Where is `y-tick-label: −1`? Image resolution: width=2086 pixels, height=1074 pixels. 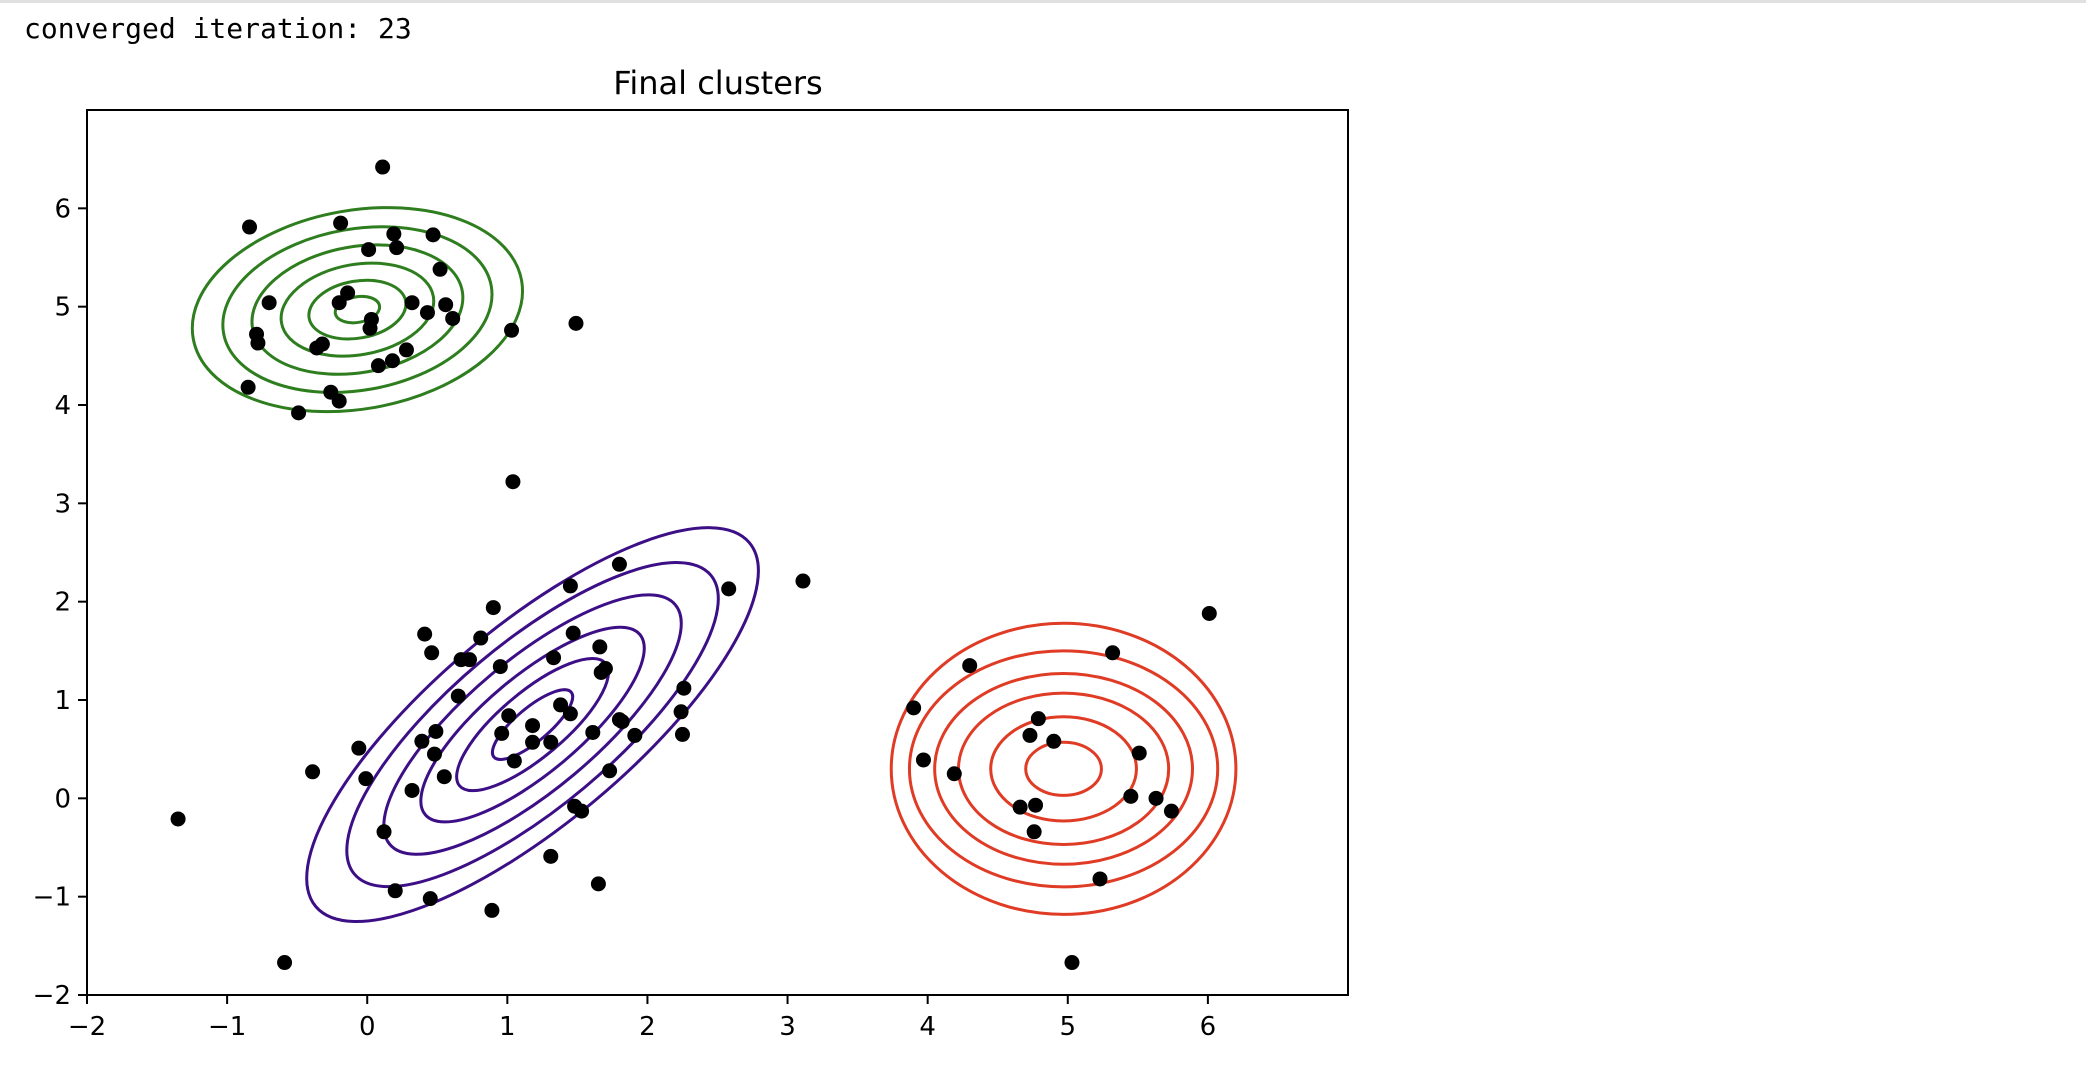 y-tick-label: −1 is located at coordinates (52, 898).